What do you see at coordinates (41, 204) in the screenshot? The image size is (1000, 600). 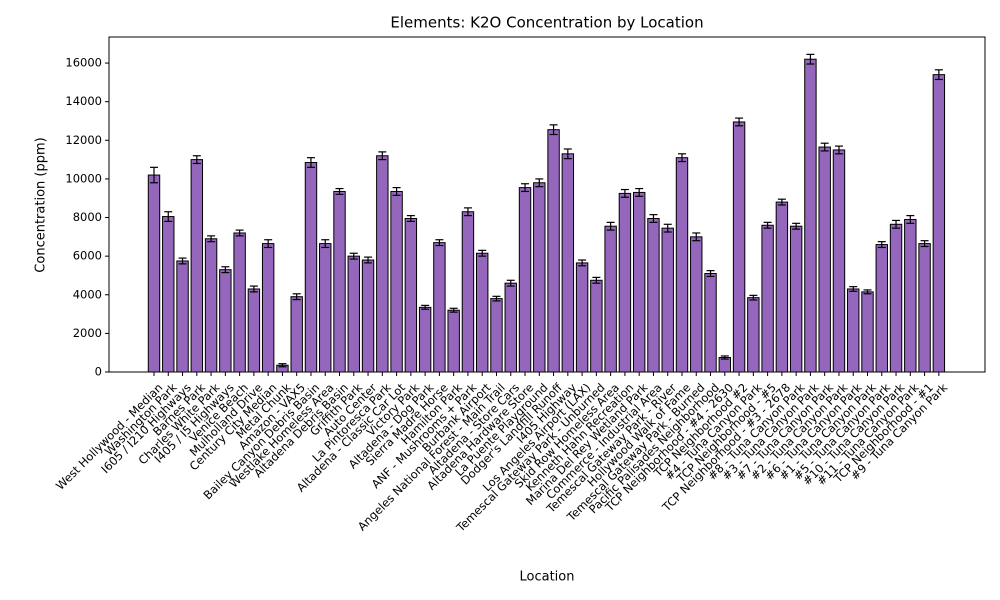 I see `y-axis-label: Concentration (ppm)` at bounding box center [41, 204].